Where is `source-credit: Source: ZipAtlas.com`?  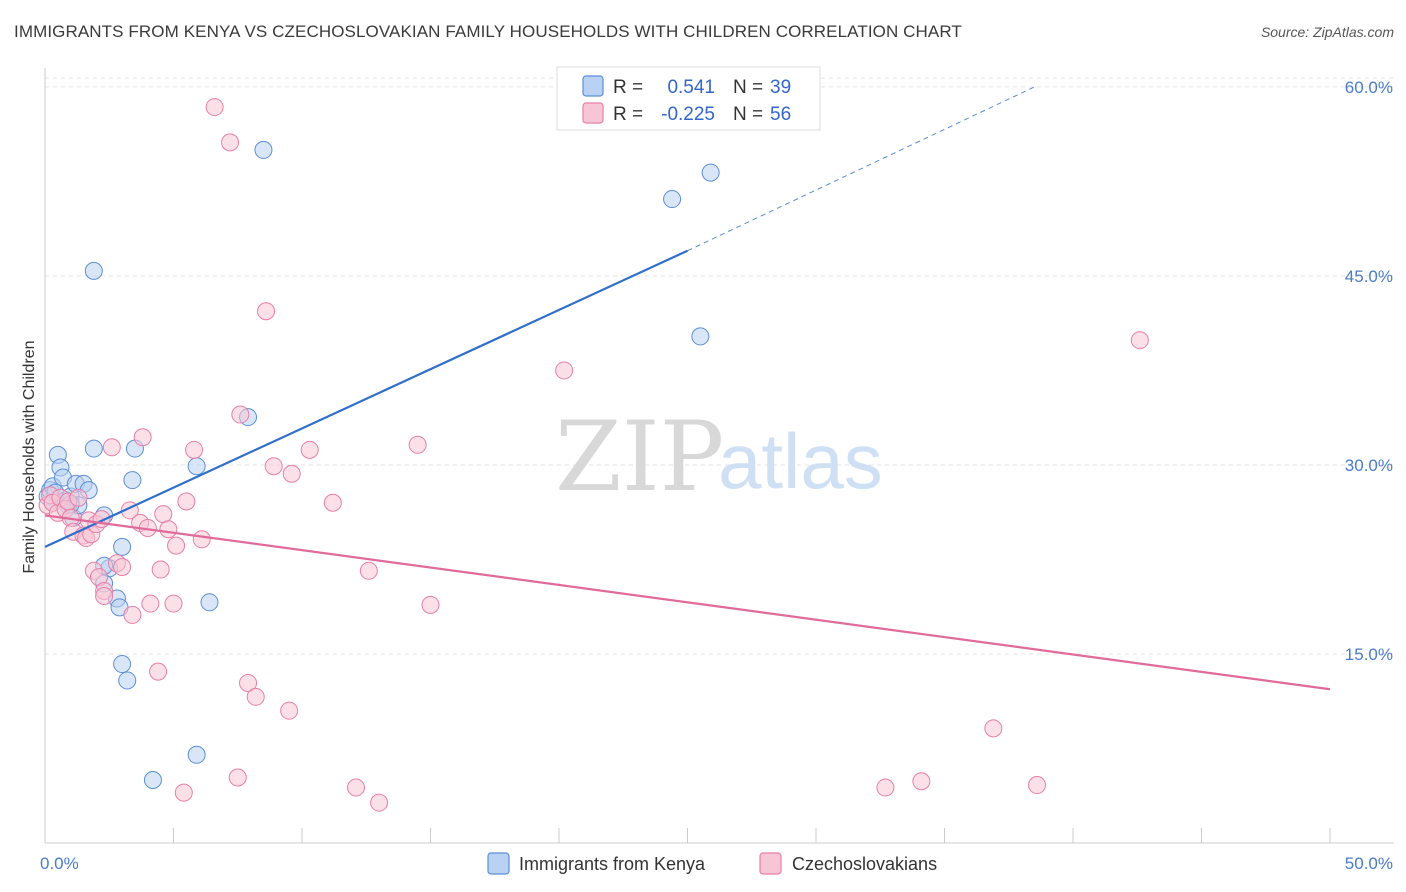
source-credit: Source: ZipAtlas.com is located at coordinates (1327, 32).